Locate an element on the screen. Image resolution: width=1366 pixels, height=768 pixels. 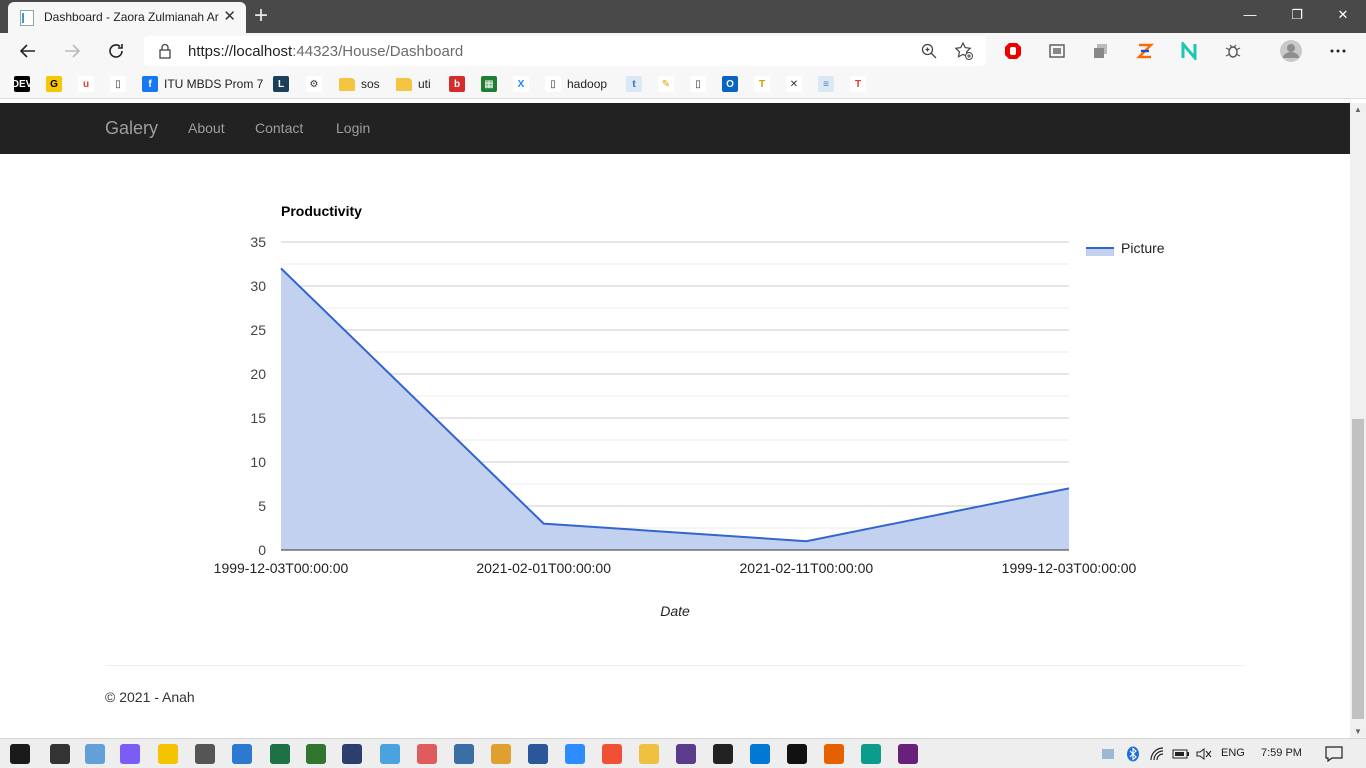
bookmark-item: G is located at coordinates (57, 84).